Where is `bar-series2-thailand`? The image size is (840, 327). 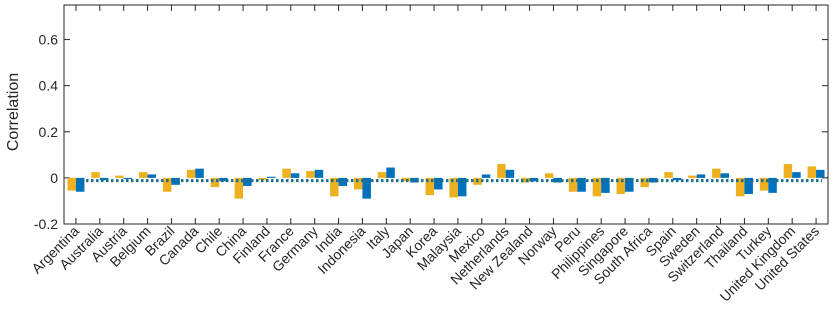
bar-series2-thailand is located at coordinates (748, 186).